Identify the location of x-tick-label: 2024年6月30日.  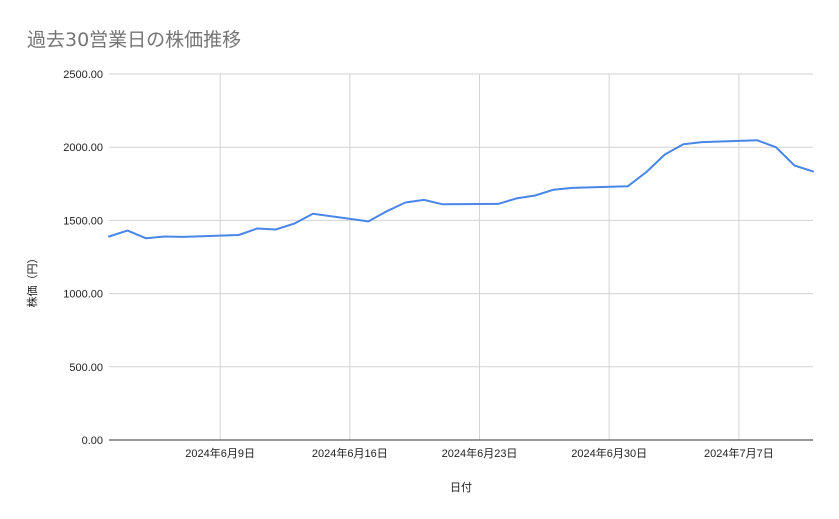
(609, 453).